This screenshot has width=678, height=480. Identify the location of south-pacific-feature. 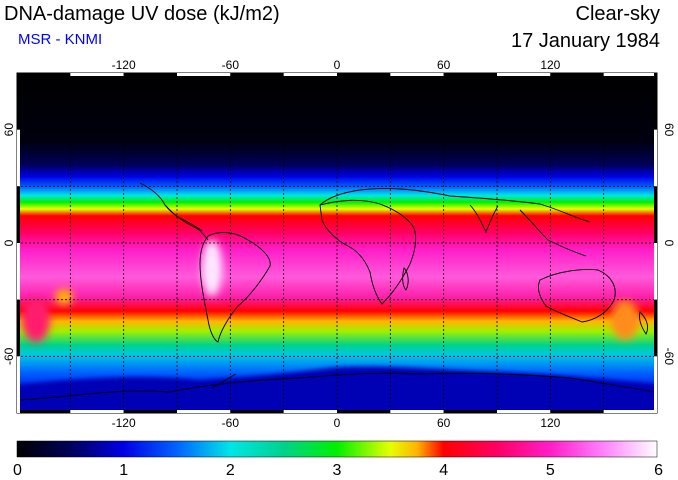
(64, 297).